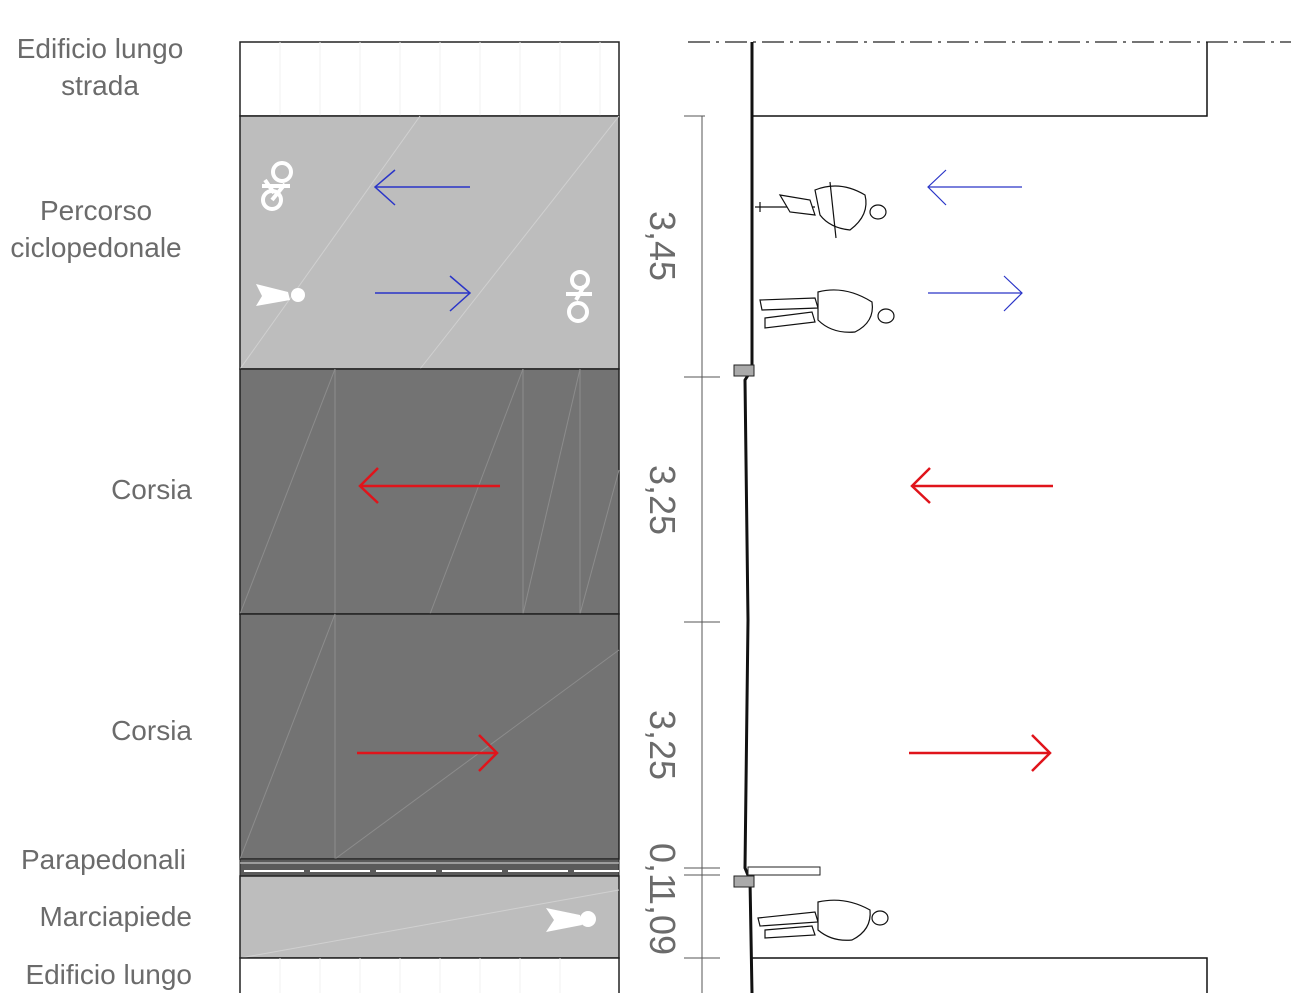 Image resolution: width=1291 pixels, height=993 pixels. Describe the element at coordinates (662, 246) in the screenshot. I see `dimension-bike-path: 3,45` at that location.